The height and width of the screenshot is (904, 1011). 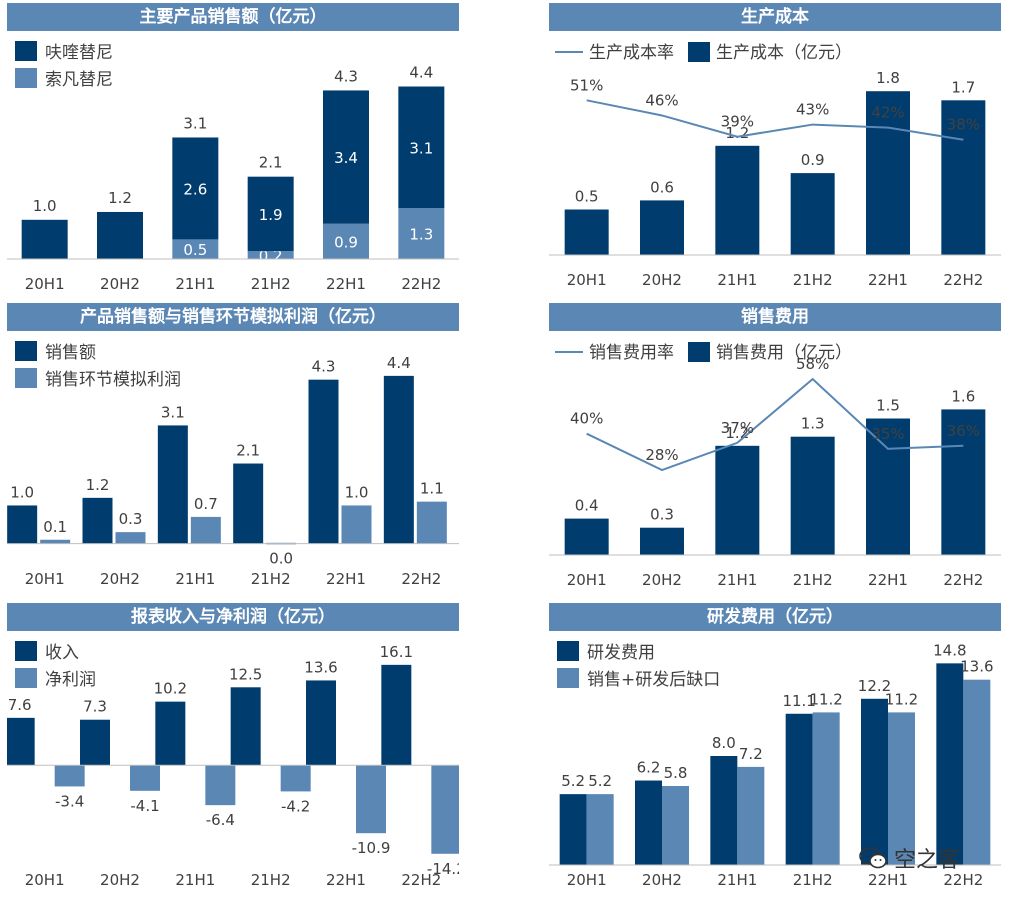 What do you see at coordinates (784, 353) in the screenshot?
I see `legend-label: 销售费用（亿元）` at bounding box center [784, 353].